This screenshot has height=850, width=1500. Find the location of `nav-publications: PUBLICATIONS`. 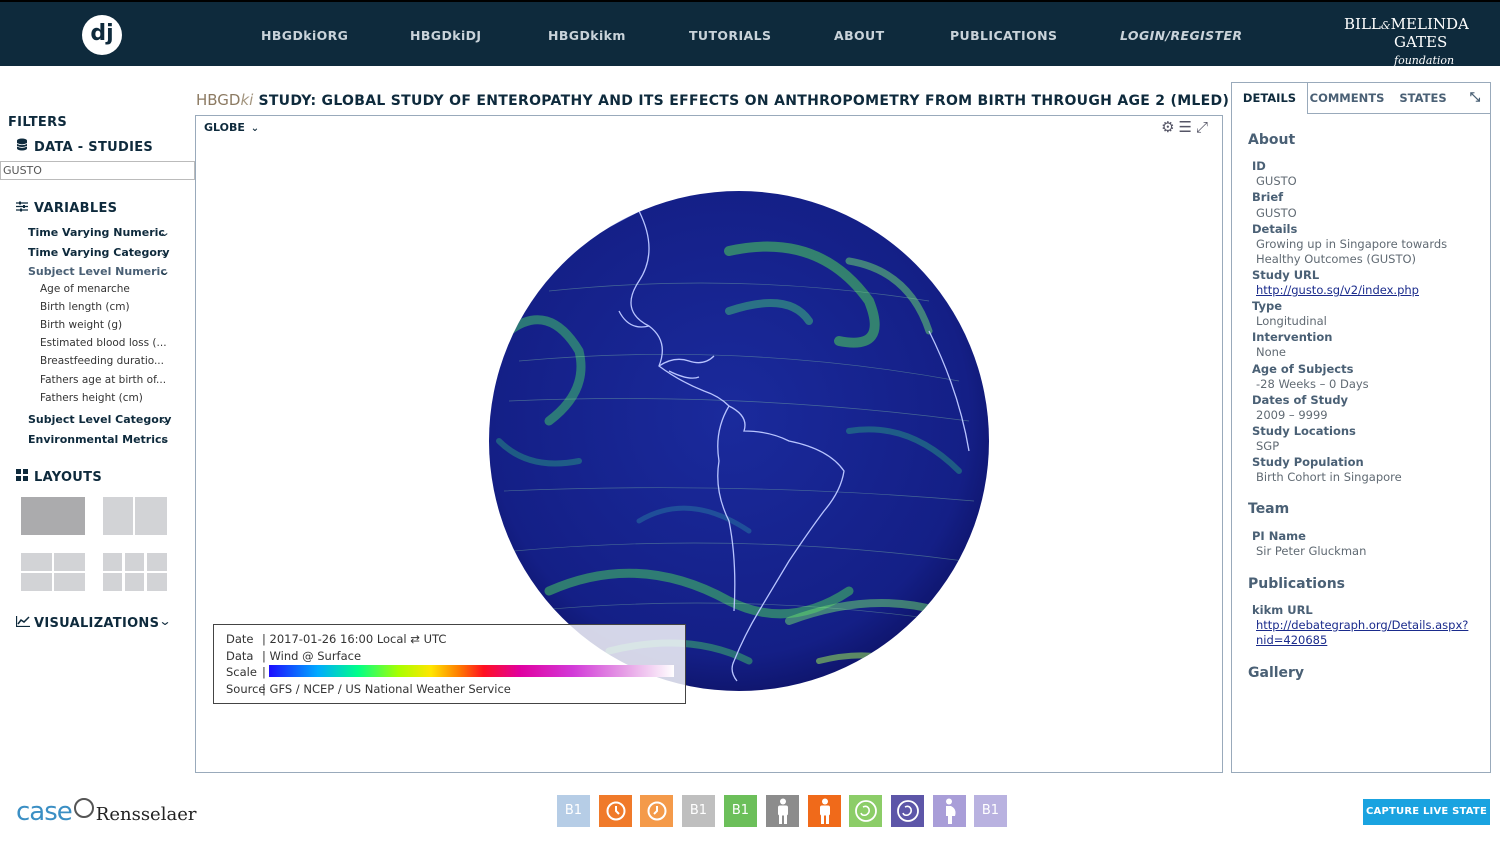

nav-publications: PUBLICATIONS is located at coordinates (1004, 35).